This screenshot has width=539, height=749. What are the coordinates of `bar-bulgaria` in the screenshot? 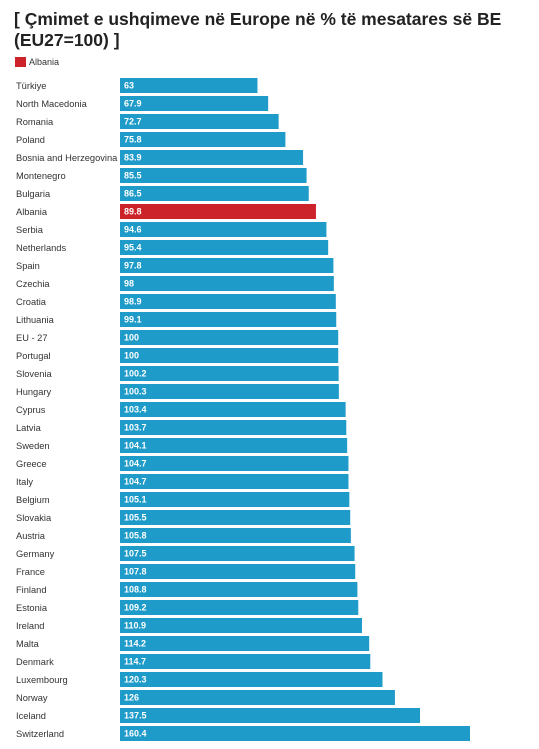 It's located at (214, 193).